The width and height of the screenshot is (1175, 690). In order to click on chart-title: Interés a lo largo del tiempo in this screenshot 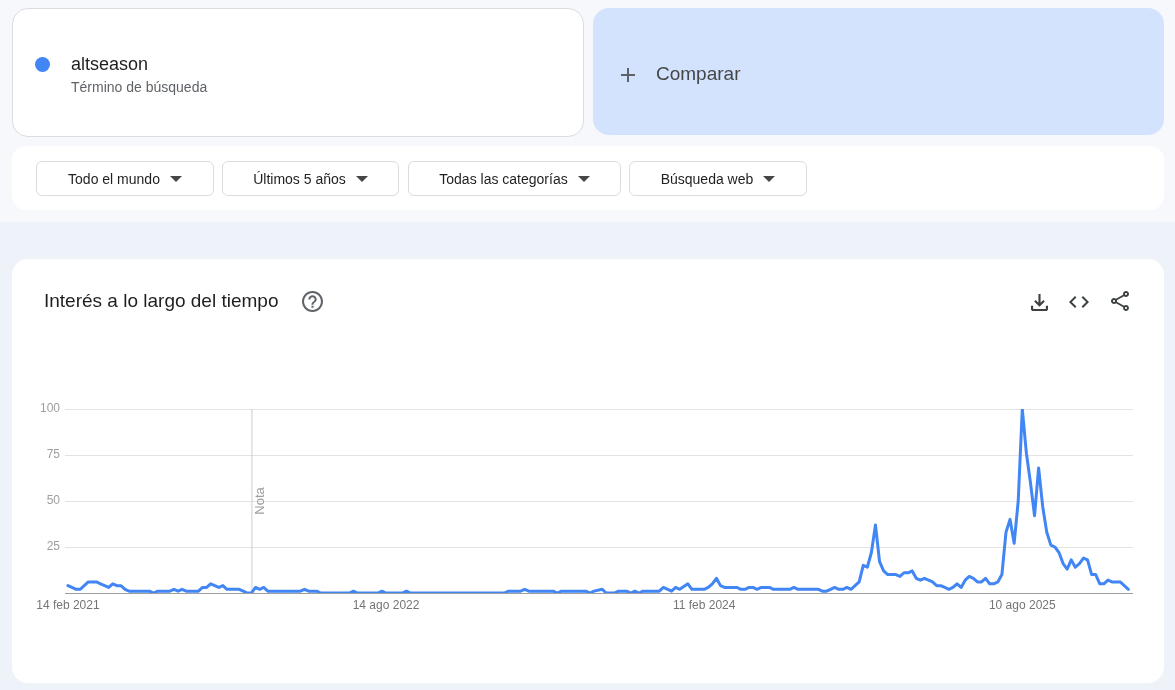, I will do `click(161, 301)`.